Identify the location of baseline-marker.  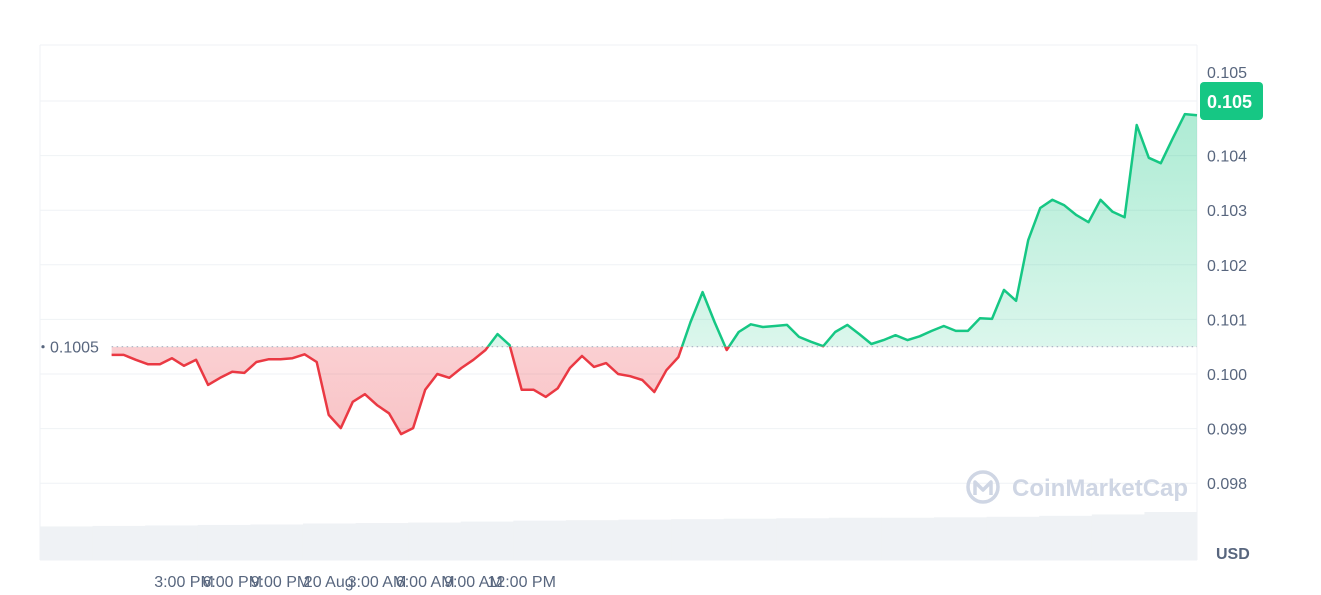
(43, 347).